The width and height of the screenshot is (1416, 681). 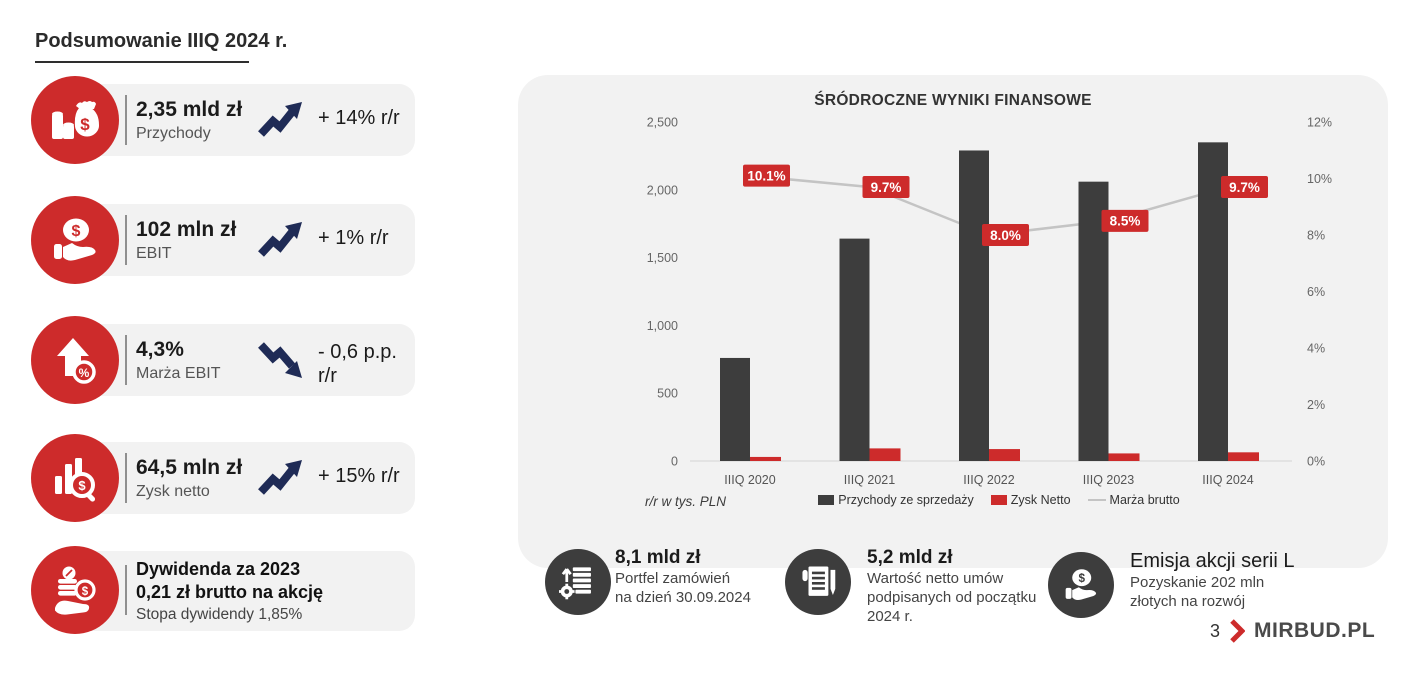 I want to click on page-number: 3, so click(x=1215, y=630).